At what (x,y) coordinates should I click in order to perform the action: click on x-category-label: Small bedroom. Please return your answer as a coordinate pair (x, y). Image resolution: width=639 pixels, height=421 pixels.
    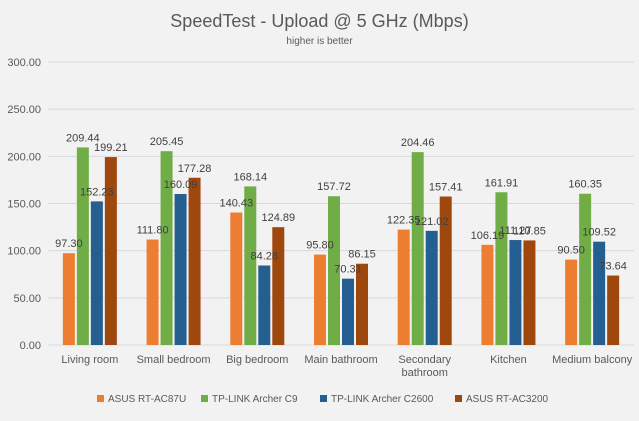
    Looking at the image, I should click on (174, 360).